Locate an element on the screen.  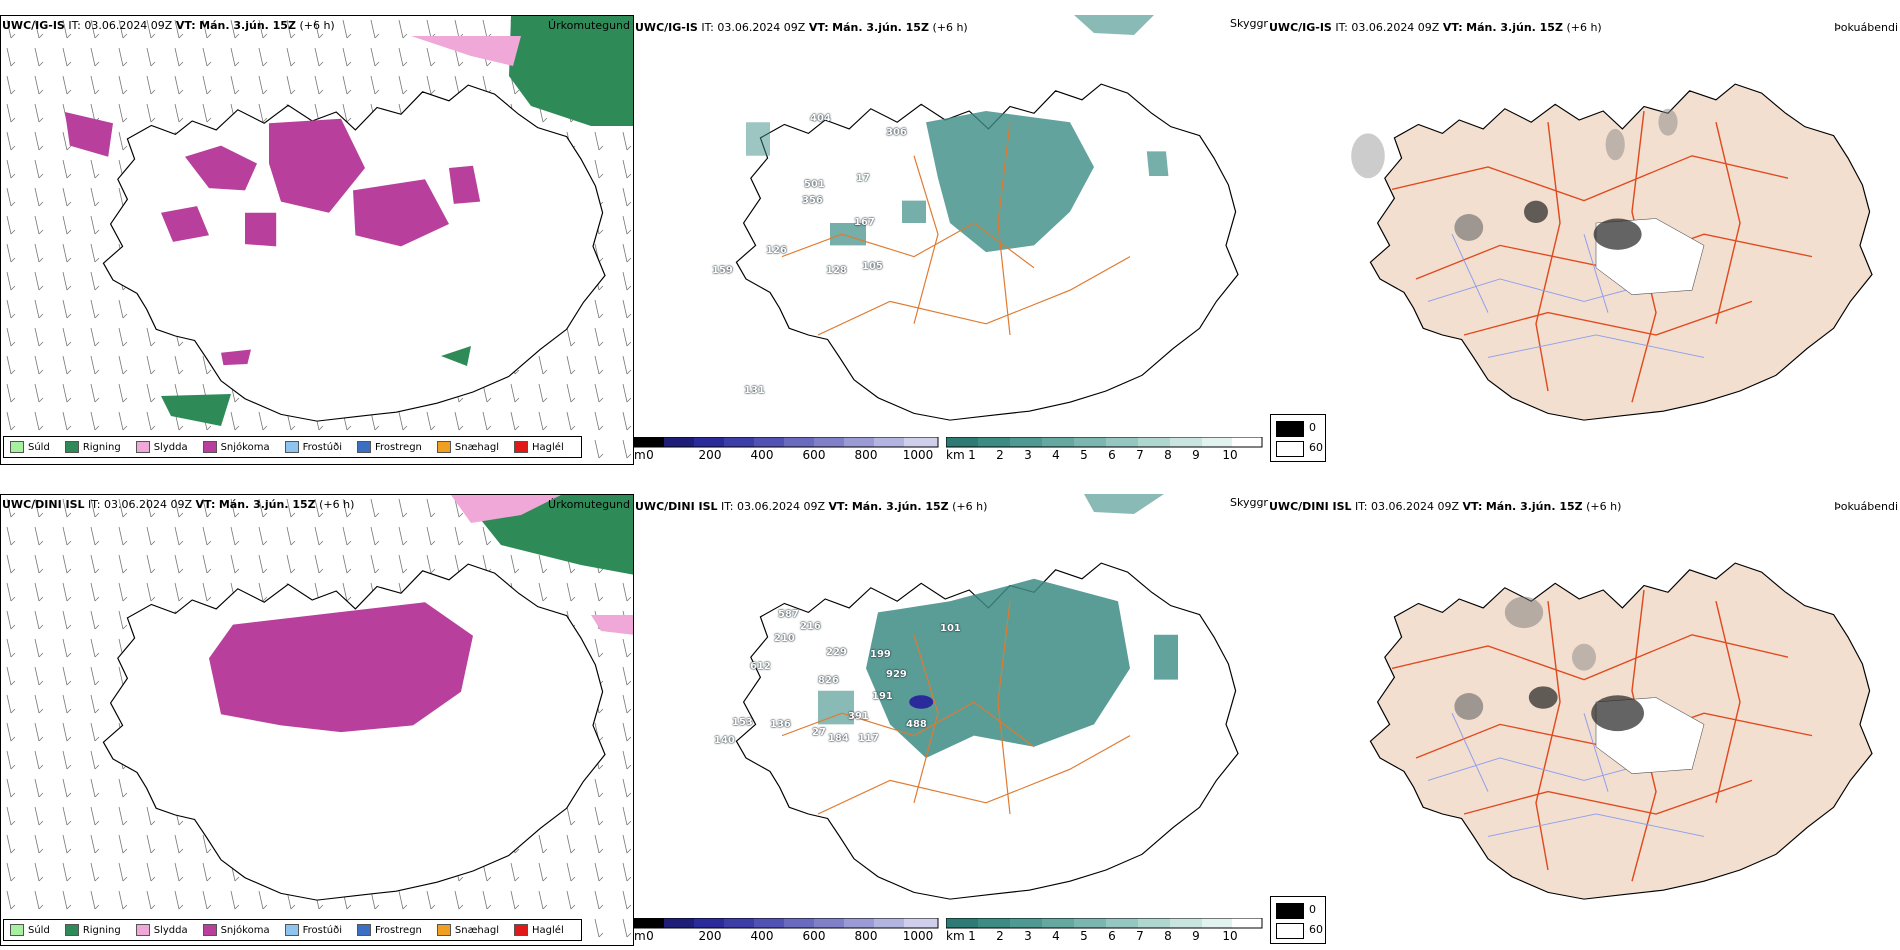
cloud-base-label: 404 is located at coordinates (820, 118).